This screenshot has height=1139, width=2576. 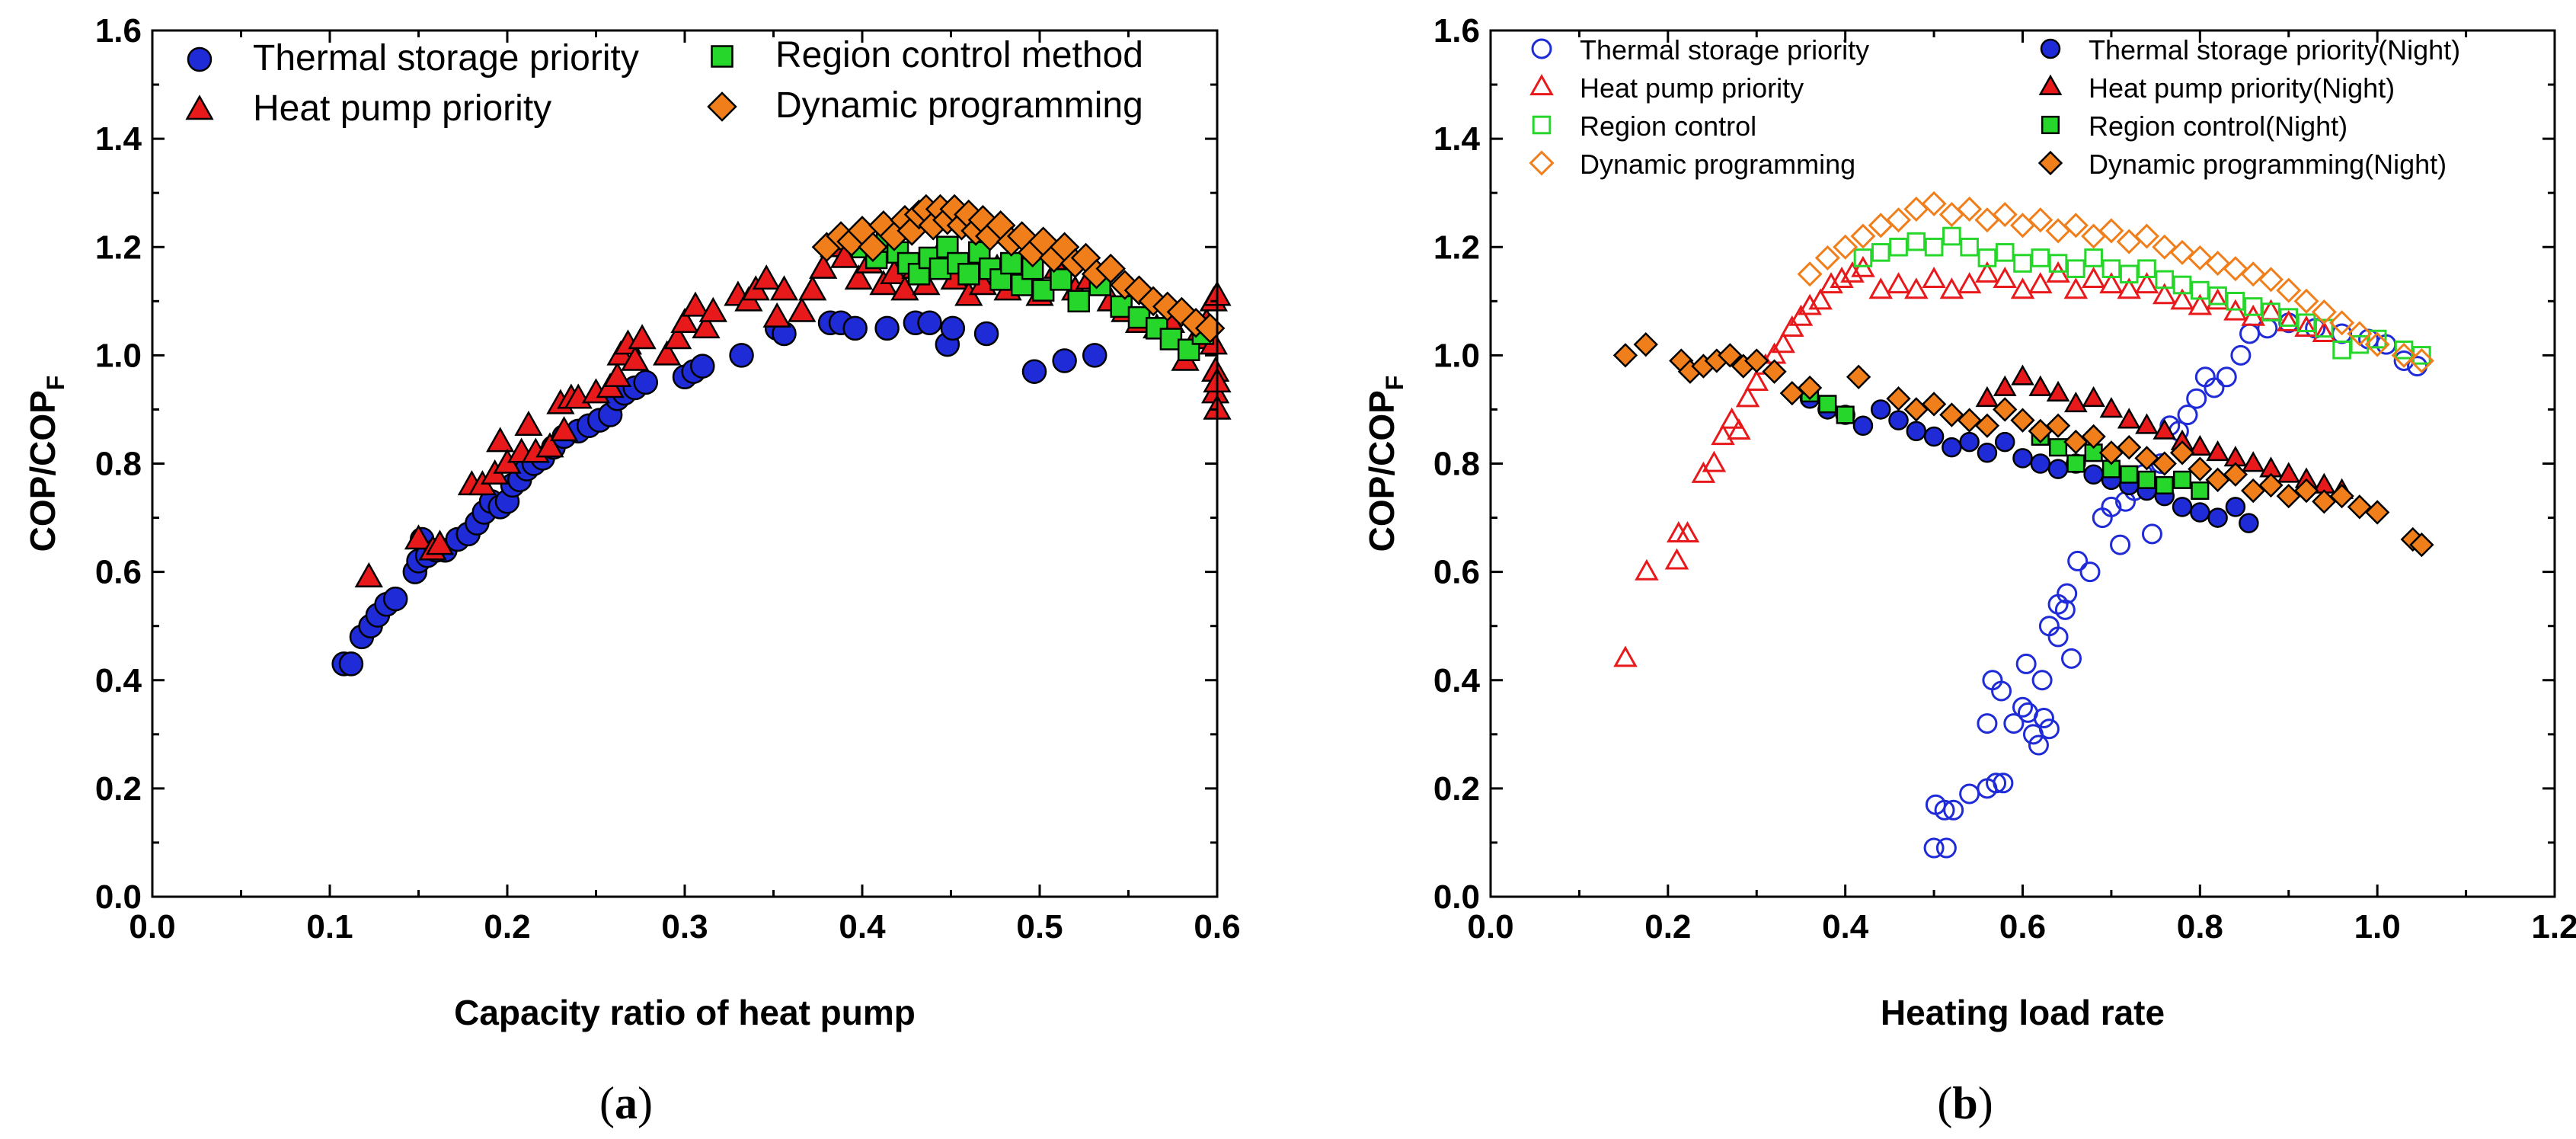 I want to click on legend-entry: Dynamic programming, so click(x=925, y=105).